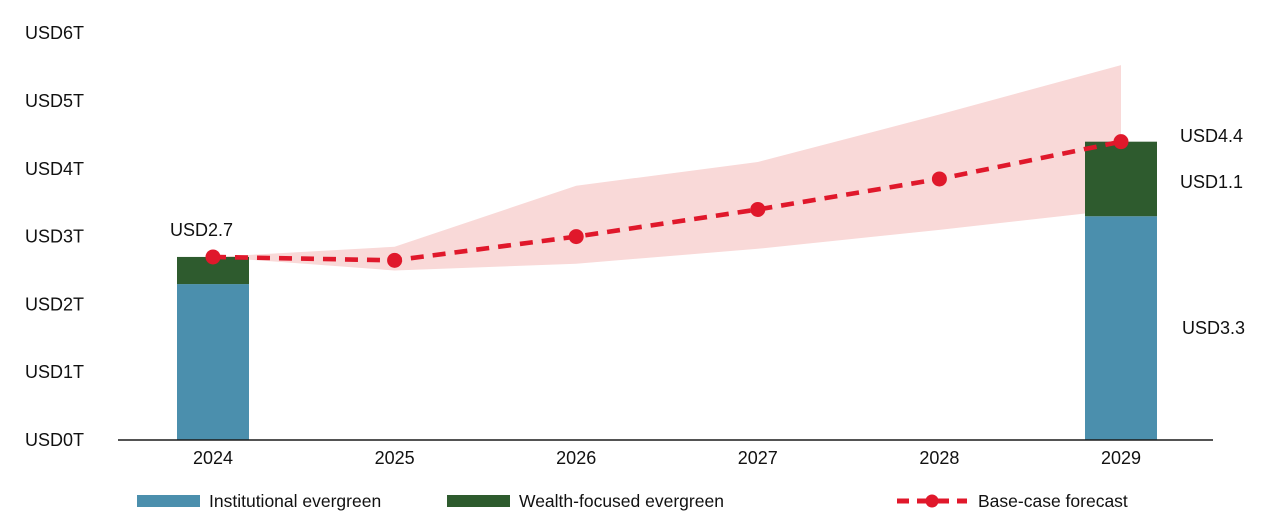 This screenshot has width=1270, height=523. Describe the element at coordinates (295, 500) in the screenshot. I see `legend-label-institutional: Institutional evergreen` at that location.